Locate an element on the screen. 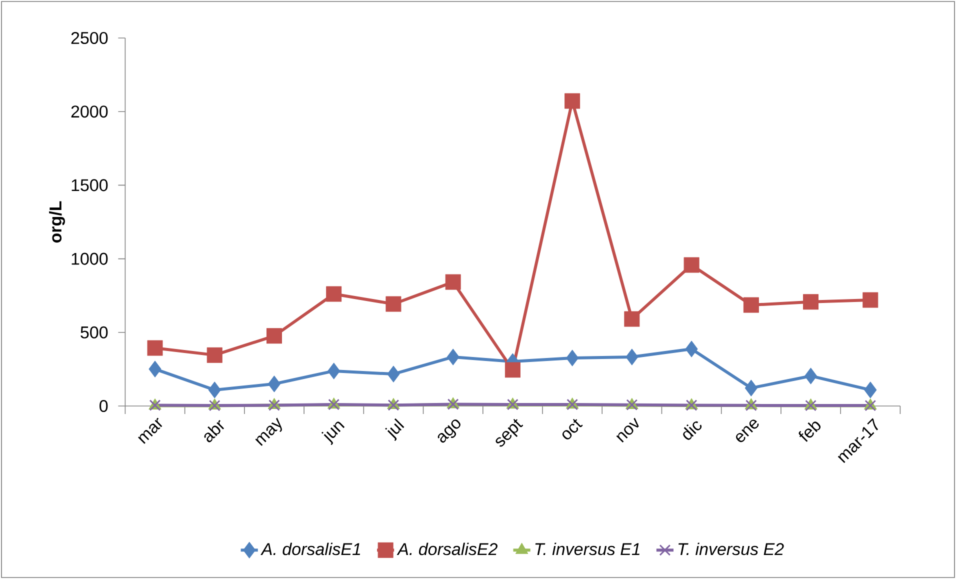 The height and width of the screenshot is (579, 956). x-tick-label: jul is located at coordinates (394, 429).